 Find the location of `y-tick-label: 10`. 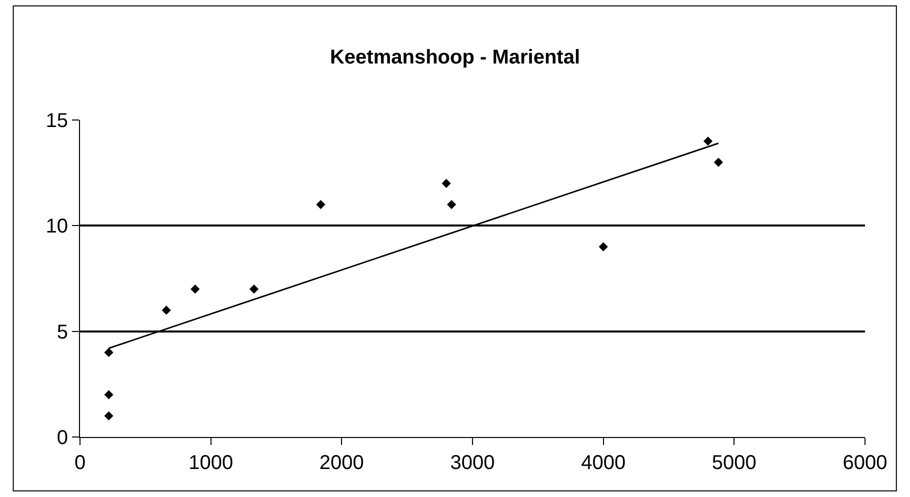

y-tick-label: 10 is located at coordinates (57, 227).